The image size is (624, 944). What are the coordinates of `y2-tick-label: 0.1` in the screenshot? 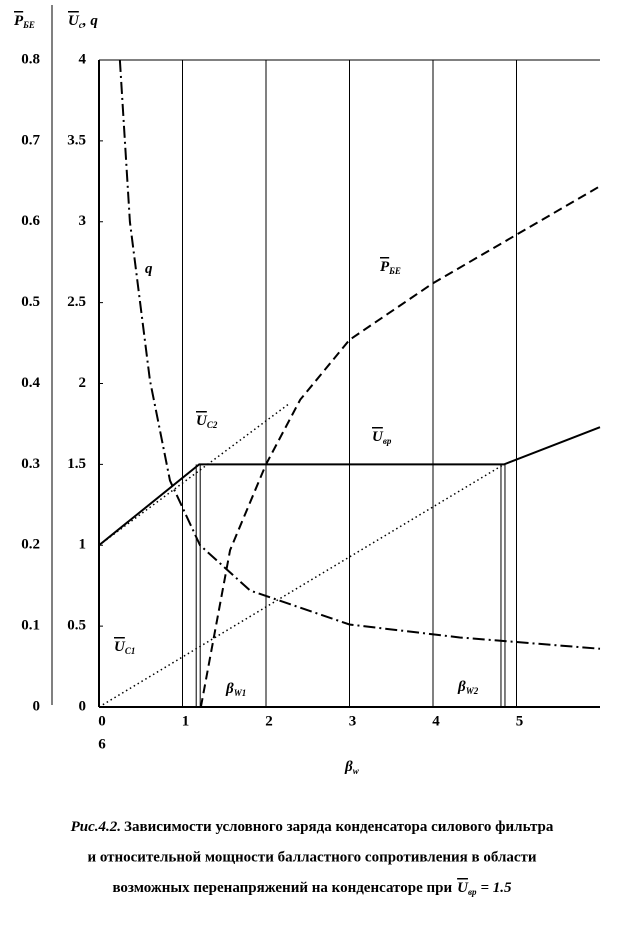 It's located at (30, 626).